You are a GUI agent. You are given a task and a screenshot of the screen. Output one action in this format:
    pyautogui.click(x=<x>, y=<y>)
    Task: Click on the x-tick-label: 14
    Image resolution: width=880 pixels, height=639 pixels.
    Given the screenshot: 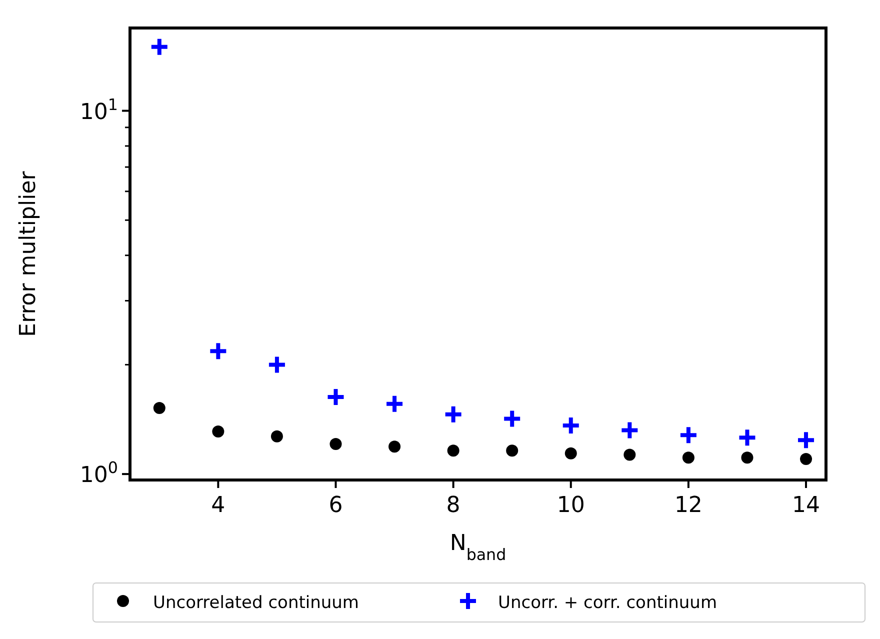 What is the action you would take?
    pyautogui.click(x=806, y=505)
    